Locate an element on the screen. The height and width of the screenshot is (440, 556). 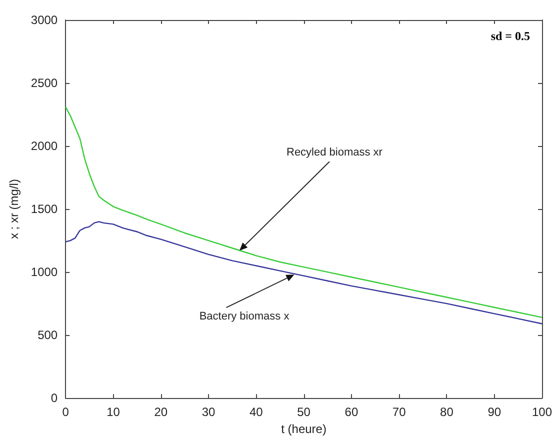
y-tick-label: 2500 is located at coordinates (44, 83).